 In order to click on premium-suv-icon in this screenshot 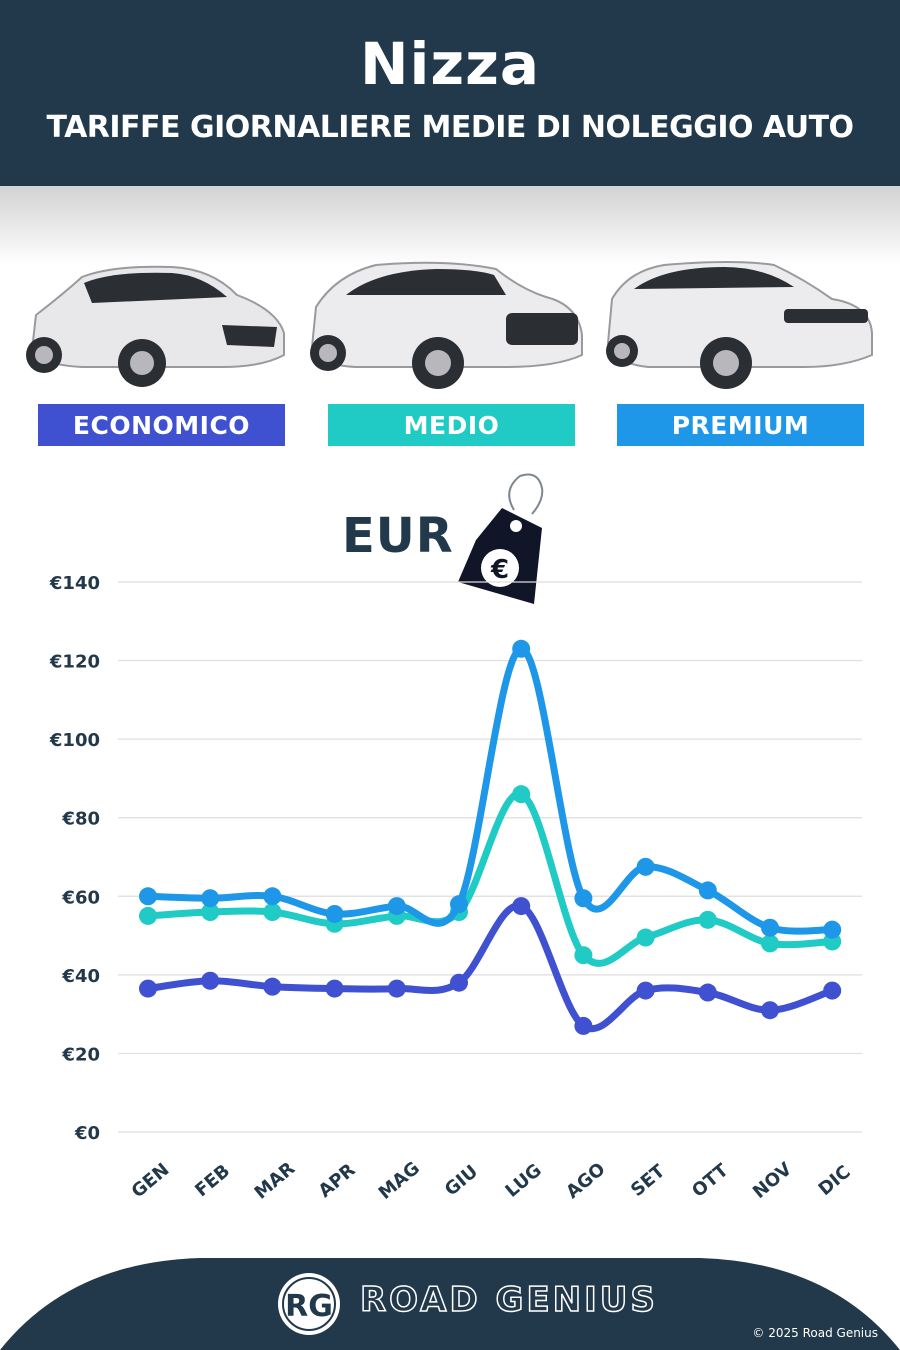, I will do `click(739, 325)`.